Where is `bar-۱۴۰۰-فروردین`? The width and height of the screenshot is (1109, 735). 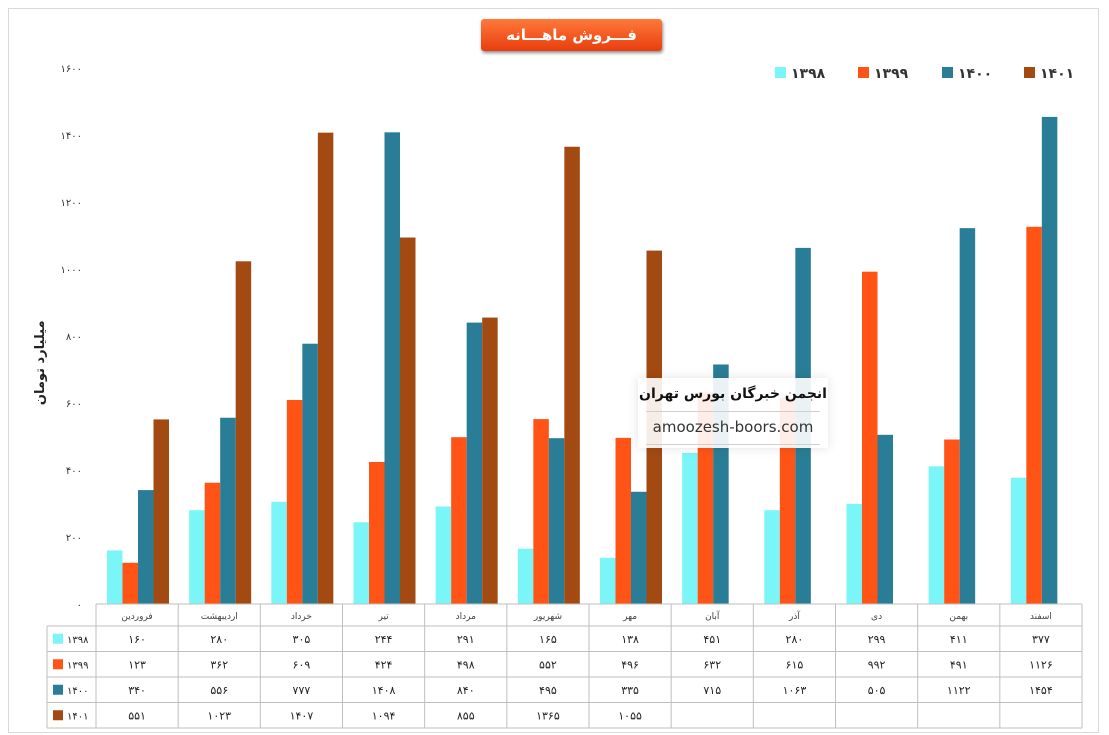
bar-۱۴۰۰-فروردین is located at coordinates (146, 547).